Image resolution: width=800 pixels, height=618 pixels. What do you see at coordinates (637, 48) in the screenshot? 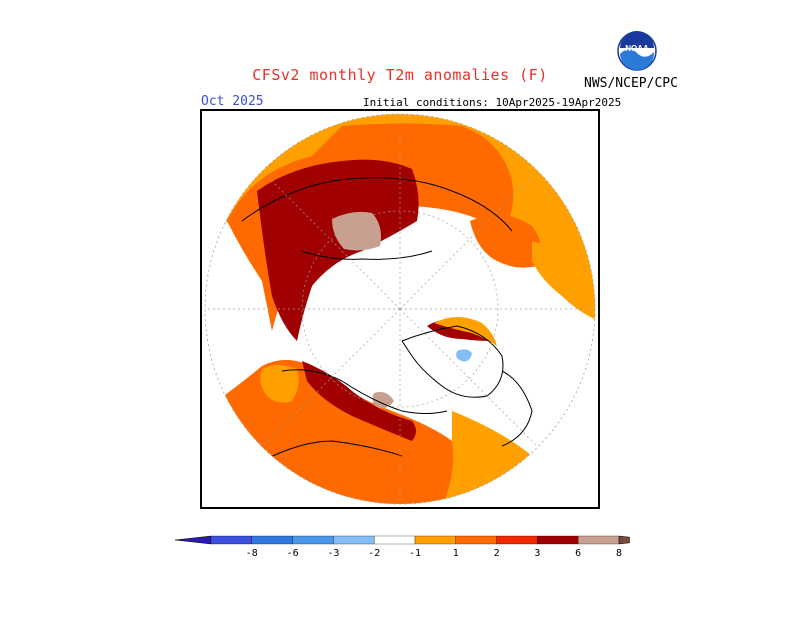
I see `svg-text: NOAA` at bounding box center [637, 48].